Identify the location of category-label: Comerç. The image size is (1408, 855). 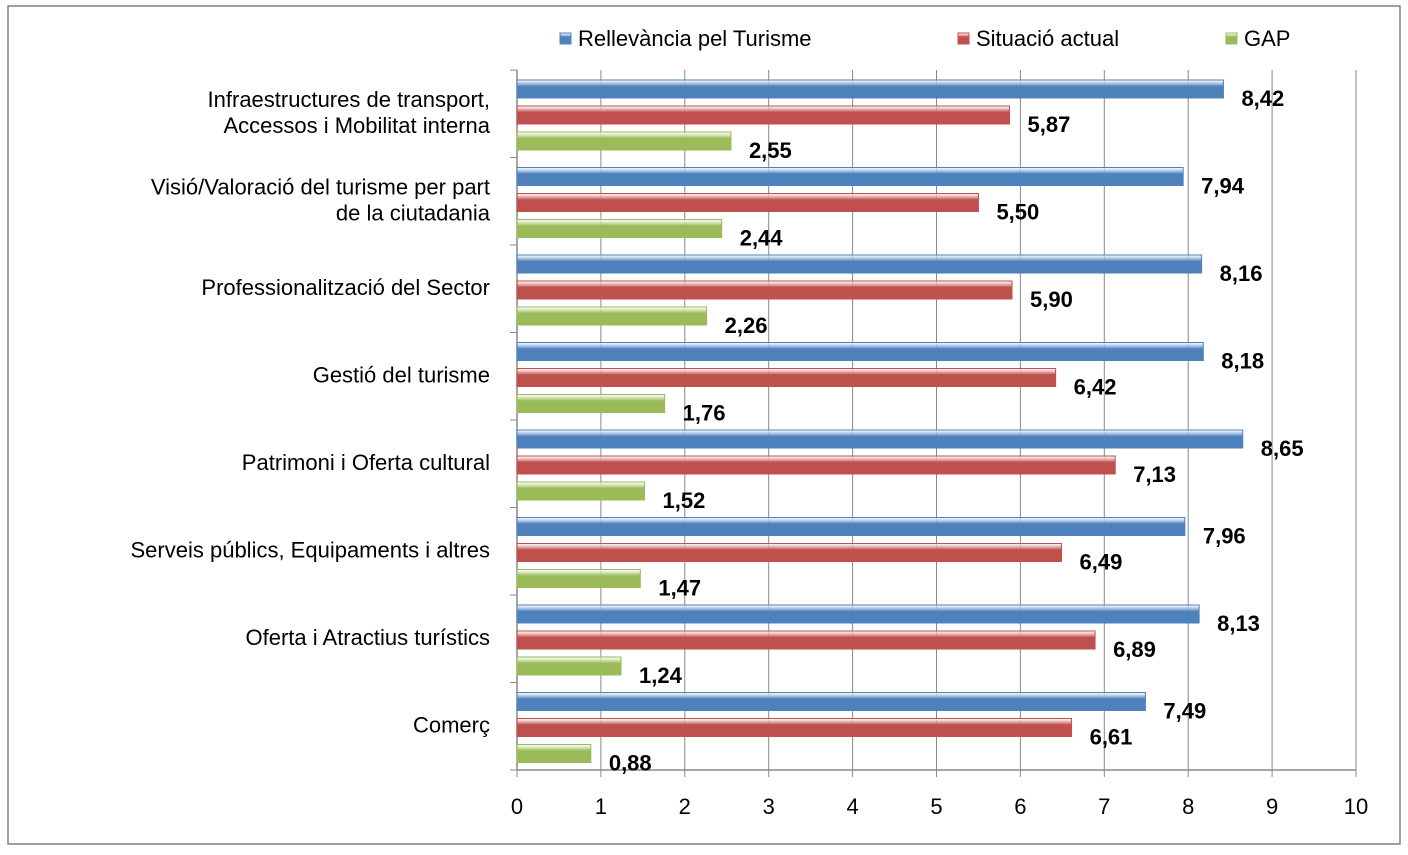
(451, 724).